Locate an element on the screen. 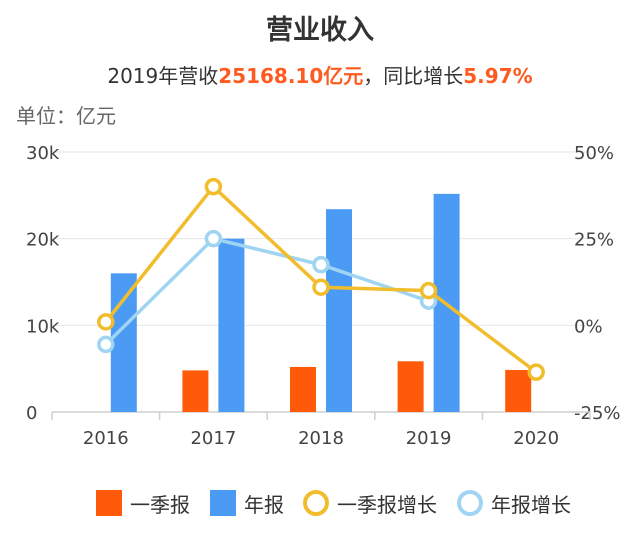  subtitle-growth-value: 5.97% is located at coordinates (498, 76).